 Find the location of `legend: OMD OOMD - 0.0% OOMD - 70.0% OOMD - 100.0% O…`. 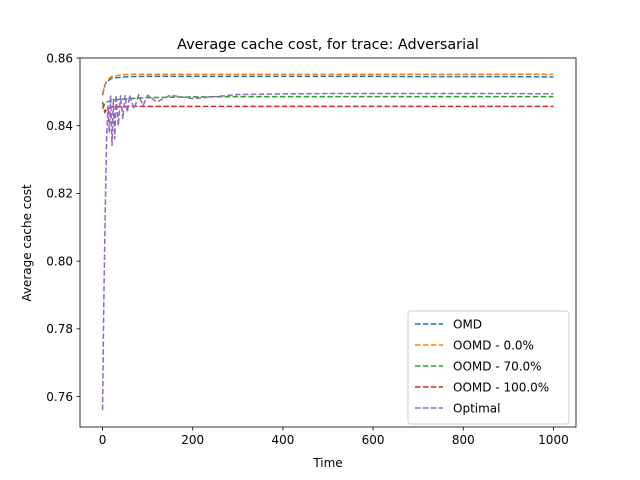

legend: OMD OOMD - 0.0% OOMD - 70.0% OOMD - 100.0% O… is located at coordinates (488, 367).